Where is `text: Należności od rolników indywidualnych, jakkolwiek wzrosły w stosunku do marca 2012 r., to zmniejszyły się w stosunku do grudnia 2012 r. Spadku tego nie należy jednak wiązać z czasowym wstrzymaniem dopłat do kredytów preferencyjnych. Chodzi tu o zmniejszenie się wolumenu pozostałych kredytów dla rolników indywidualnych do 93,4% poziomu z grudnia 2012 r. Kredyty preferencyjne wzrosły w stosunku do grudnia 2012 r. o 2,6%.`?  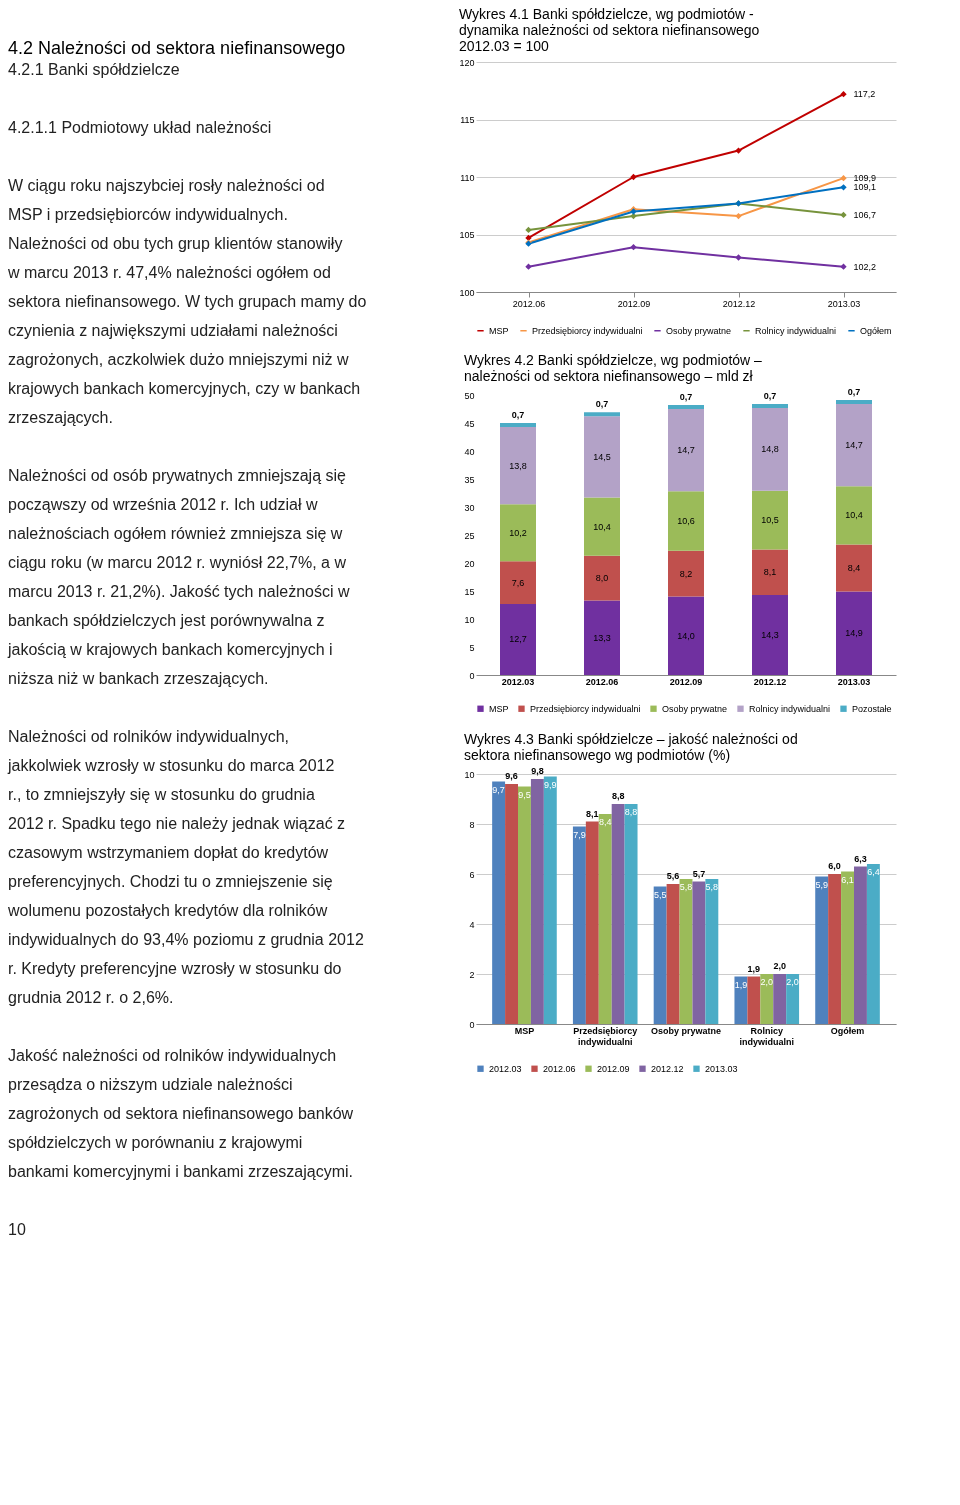 text: Należności od rolników indywidualnych, jakkolwiek wzrosły w stosunku do marca 2012 r., to zmniejszyły się w stosunku do grudnia 2012 r. Spadku tego nie należy jednak wiązać z czasowym wstrzymaniem dopłat do kredytów preferencyjnych. Chodzi tu o zmniejszenie się wolumenu pozostałych kredytów dla rolników indywidualnych do 93,4% poziomu z grudnia 2012 r. Kredyty preferencyjne wzrosły w stosunku do grudnia 2012 r. o 2,6%. is located at coordinates (186, 867).